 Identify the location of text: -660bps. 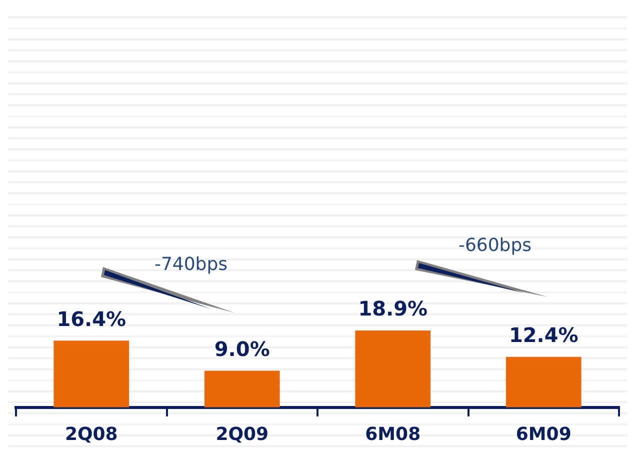
(495, 245).